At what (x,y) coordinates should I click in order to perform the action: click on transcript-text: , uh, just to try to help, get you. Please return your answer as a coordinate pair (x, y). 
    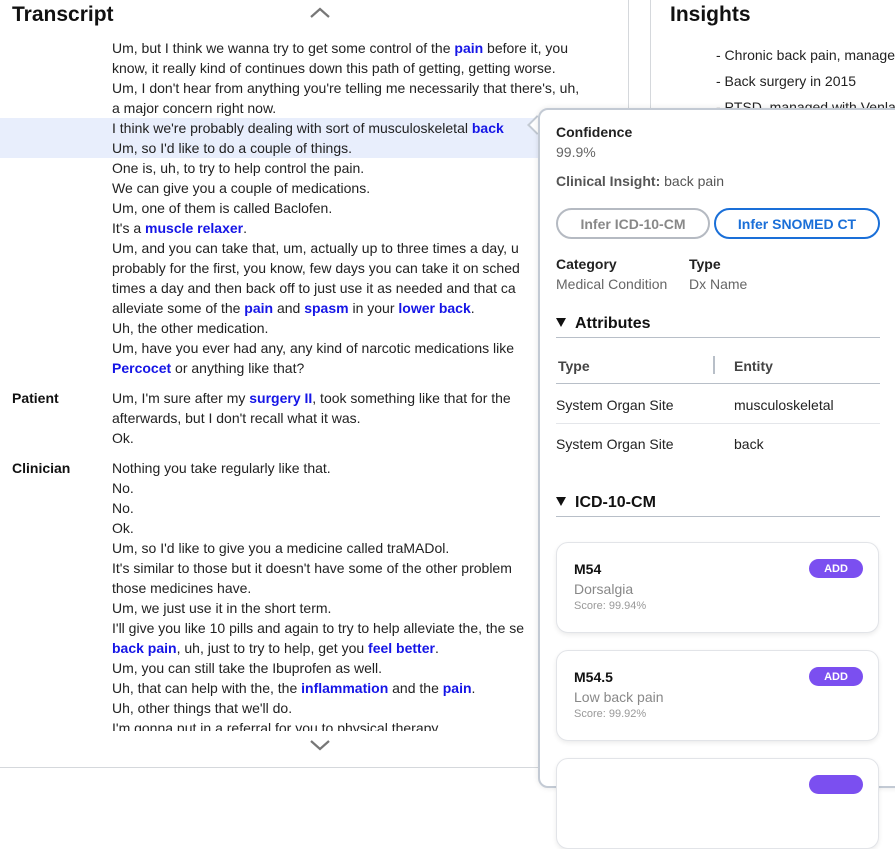
    Looking at the image, I should click on (272, 648).